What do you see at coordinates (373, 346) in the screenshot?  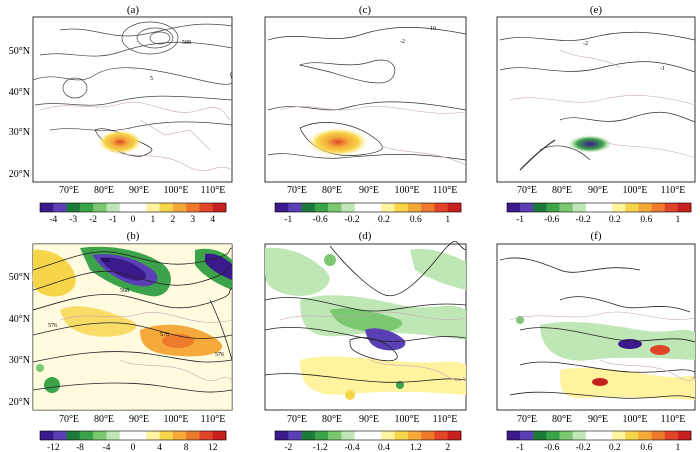 I see `panel-d-borders` at bounding box center [373, 346].